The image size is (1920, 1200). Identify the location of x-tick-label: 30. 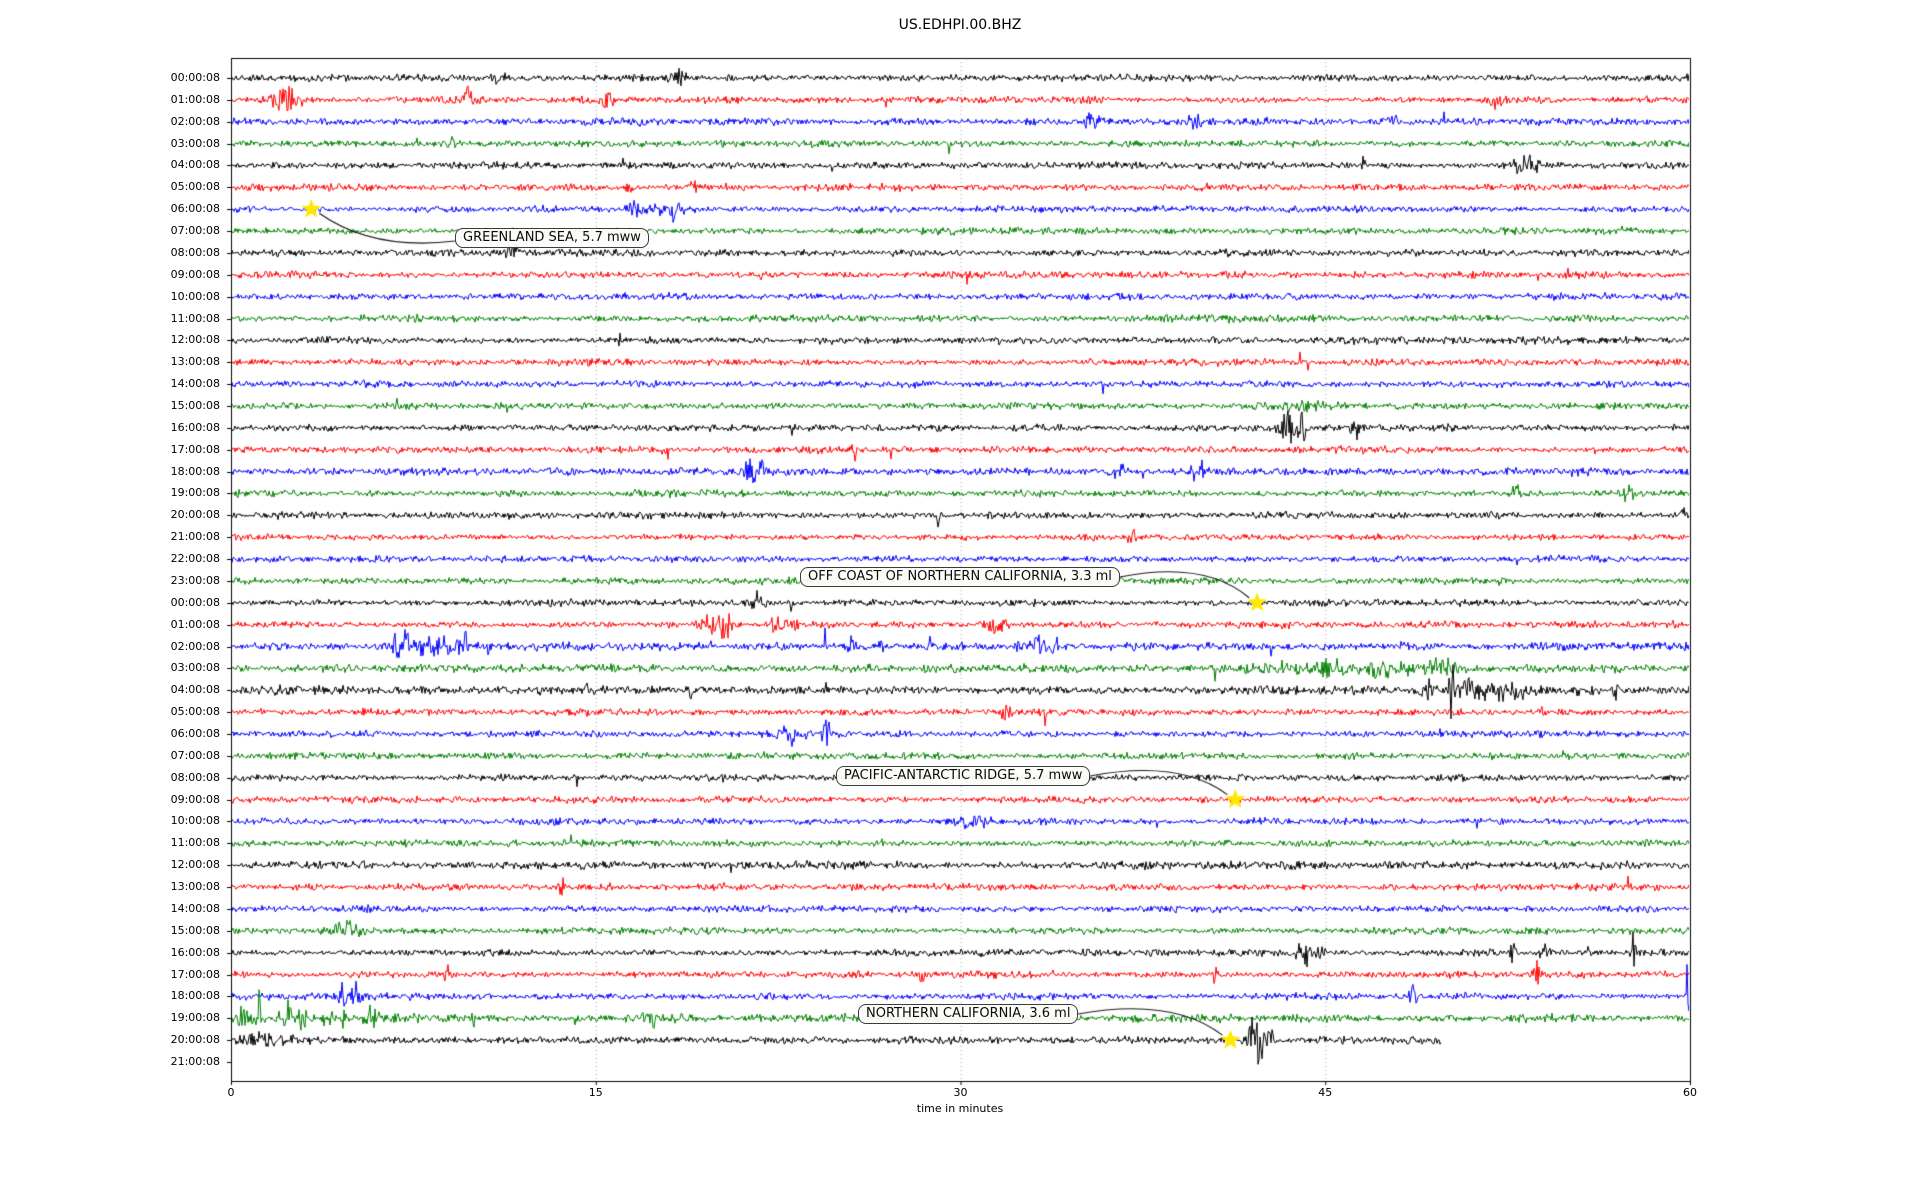
(960, 1092).